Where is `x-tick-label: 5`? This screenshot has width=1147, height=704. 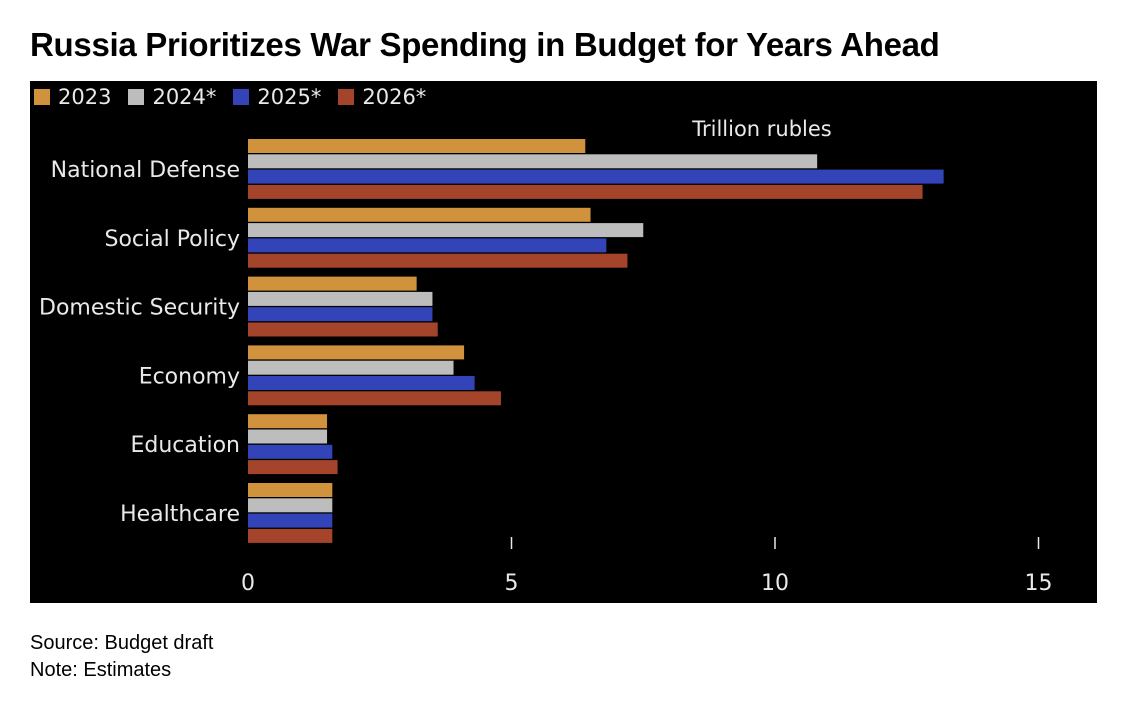 x-tick-label: 5 is located at coordinates (512, 583).